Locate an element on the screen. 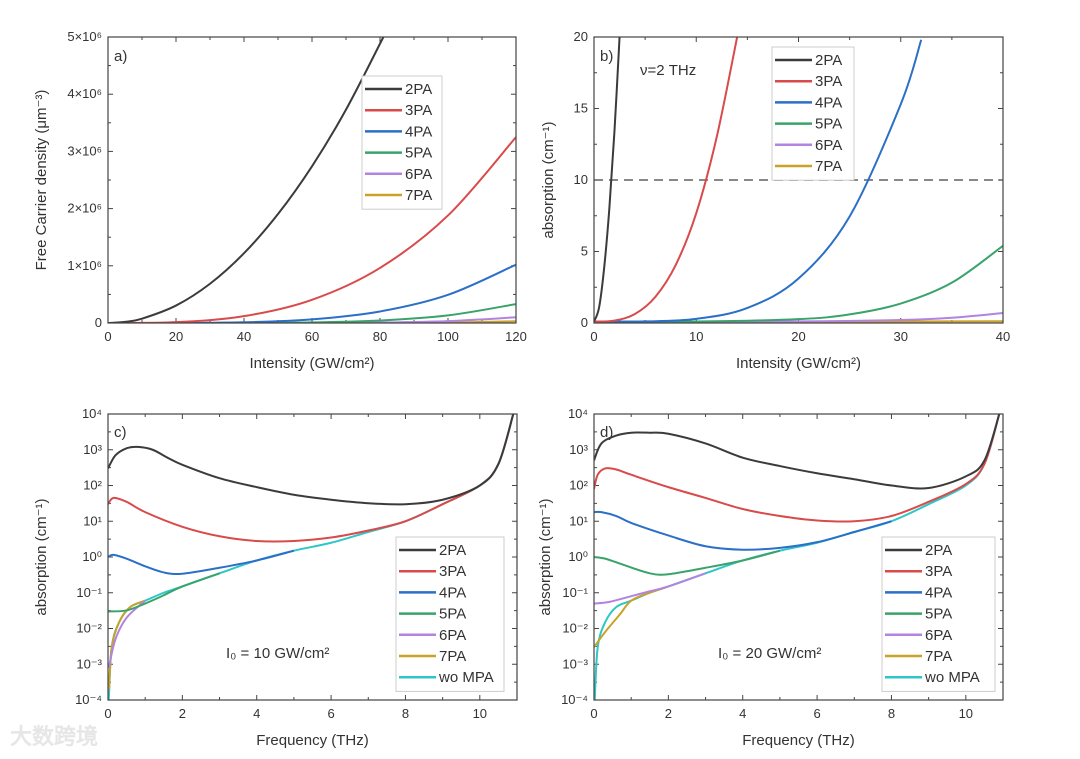 The height and width of the screenshot is (759, 1080). annotation: ν=2 THz is located at coordinates (668, 70).